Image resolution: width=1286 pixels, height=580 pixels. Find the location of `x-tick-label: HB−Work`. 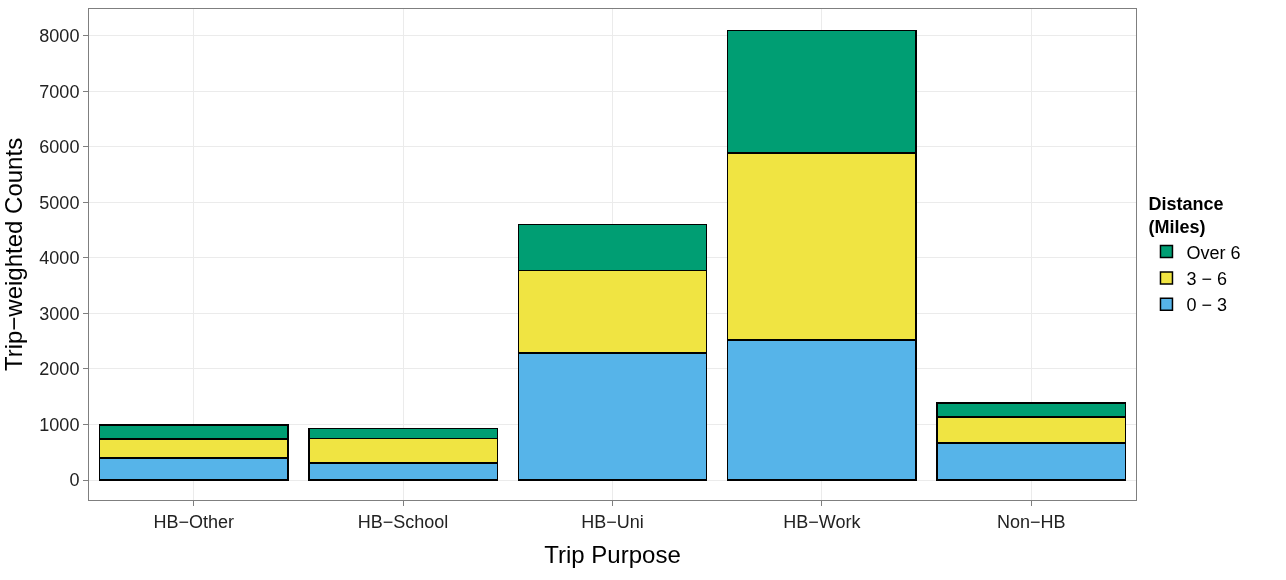

x-tick-label: HB−Work is located at coordinates (822, 521).